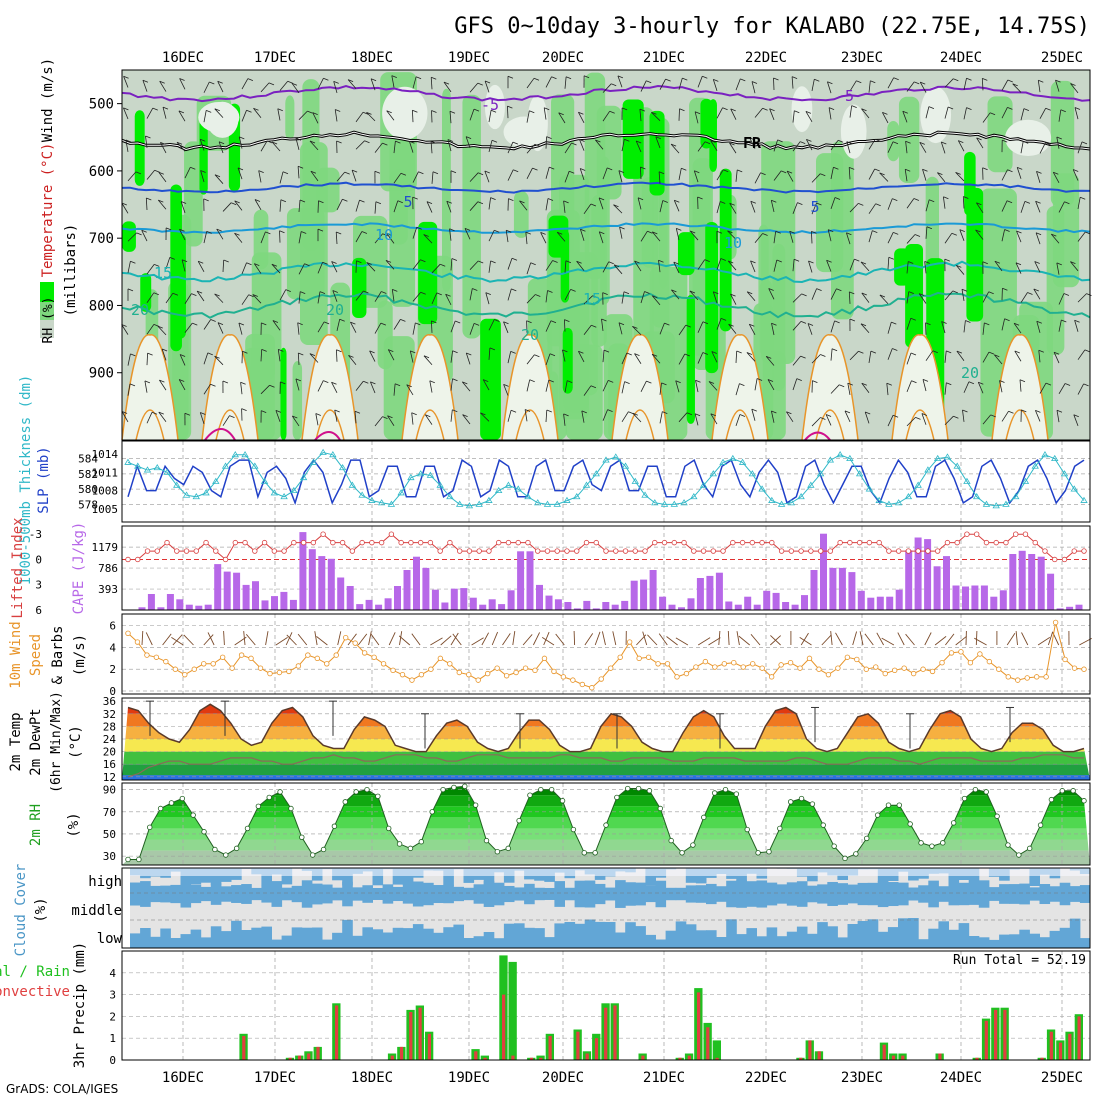 The image size is (1100, 1100). I want to click on temp-axis-label-3: (6hr Min/Max), so click(56, 742).